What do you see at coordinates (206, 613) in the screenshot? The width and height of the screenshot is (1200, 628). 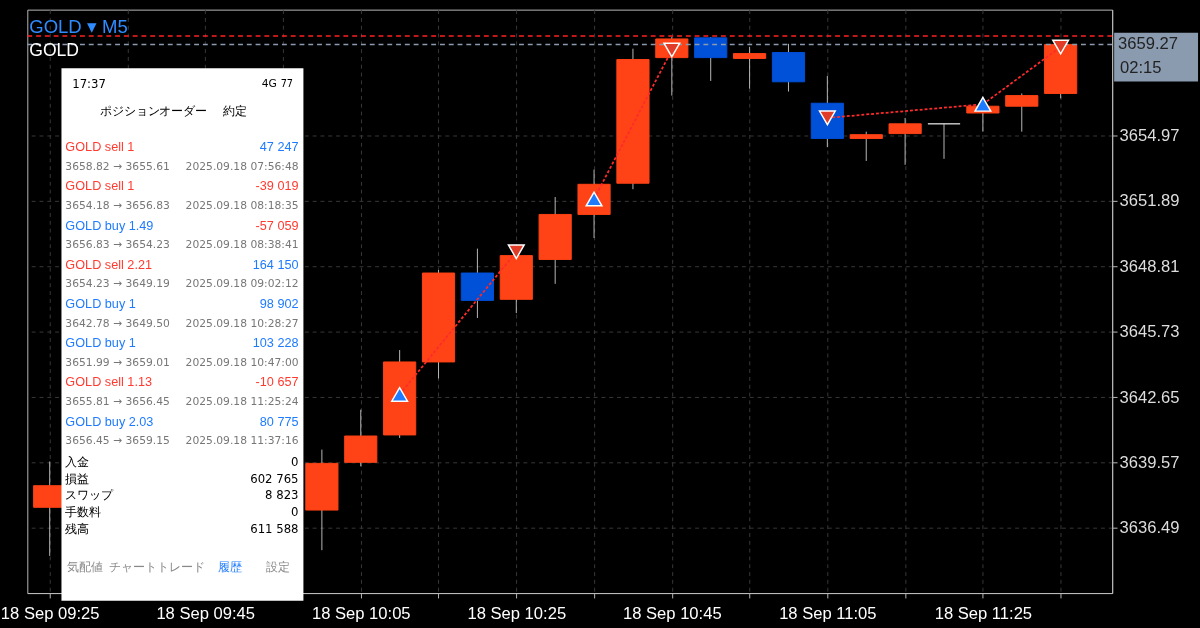 I see `x-tick-label: 18 Sep 09:45` at bounding box center [206, 613].